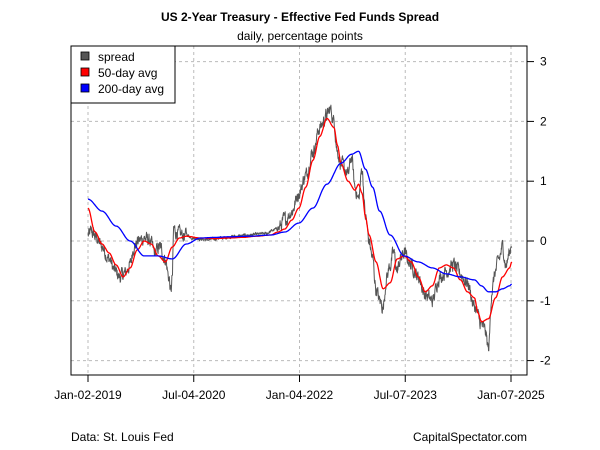 The width and height of the screenshot is (600, 450). I want to click on legend-label: spread, so click(116, 57).